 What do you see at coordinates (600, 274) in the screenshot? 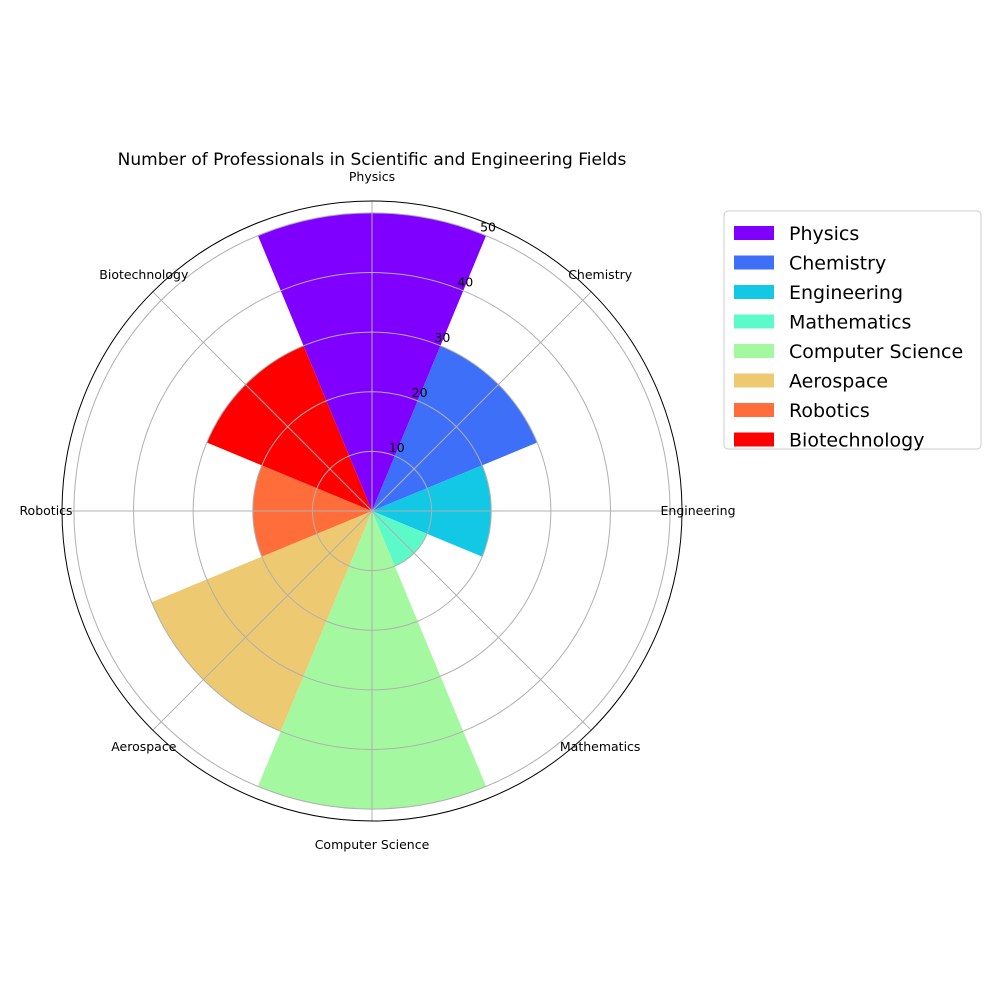
I see `category-label-chemistry: Chemistry` at bounding box center [600, 274].